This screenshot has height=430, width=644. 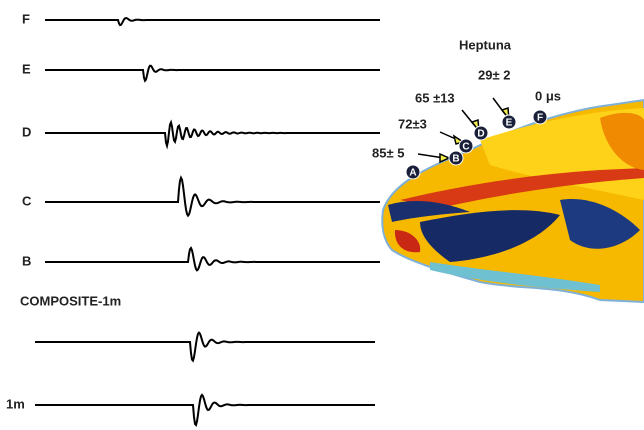 I want to click on hydrophone-node: A, so click(x=413, y=172).